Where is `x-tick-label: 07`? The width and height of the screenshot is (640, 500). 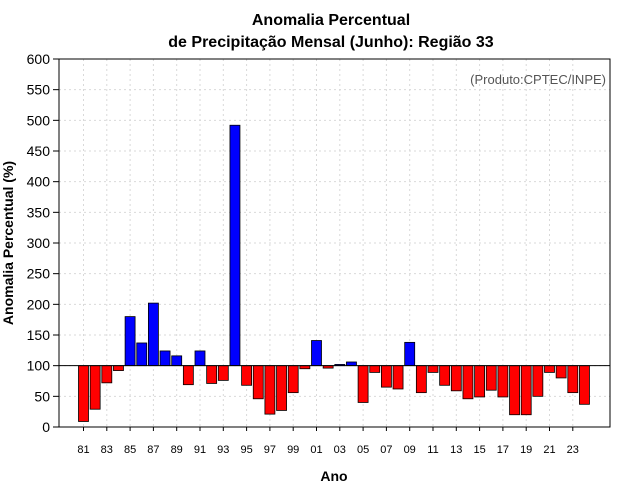
x-tick-label: 07 is located at coordinates (386, 450).